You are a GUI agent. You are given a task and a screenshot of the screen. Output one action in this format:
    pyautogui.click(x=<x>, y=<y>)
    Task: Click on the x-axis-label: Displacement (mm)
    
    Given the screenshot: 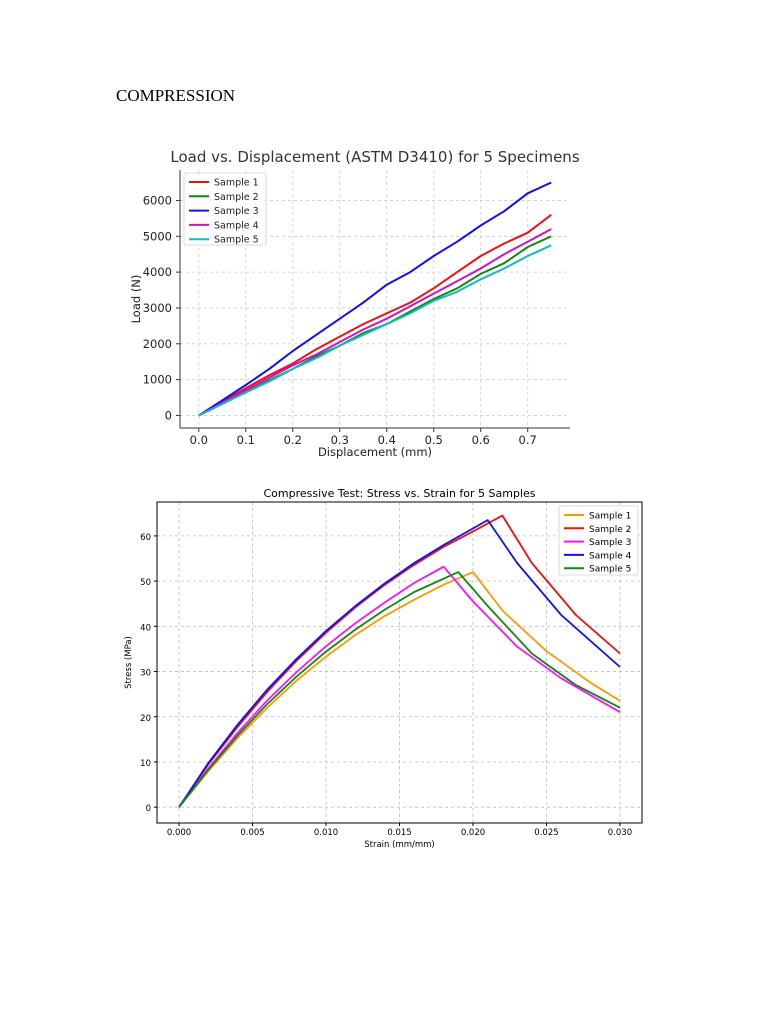 What is the action you would take?
    pyautogui.click(x=375, y=452)
    